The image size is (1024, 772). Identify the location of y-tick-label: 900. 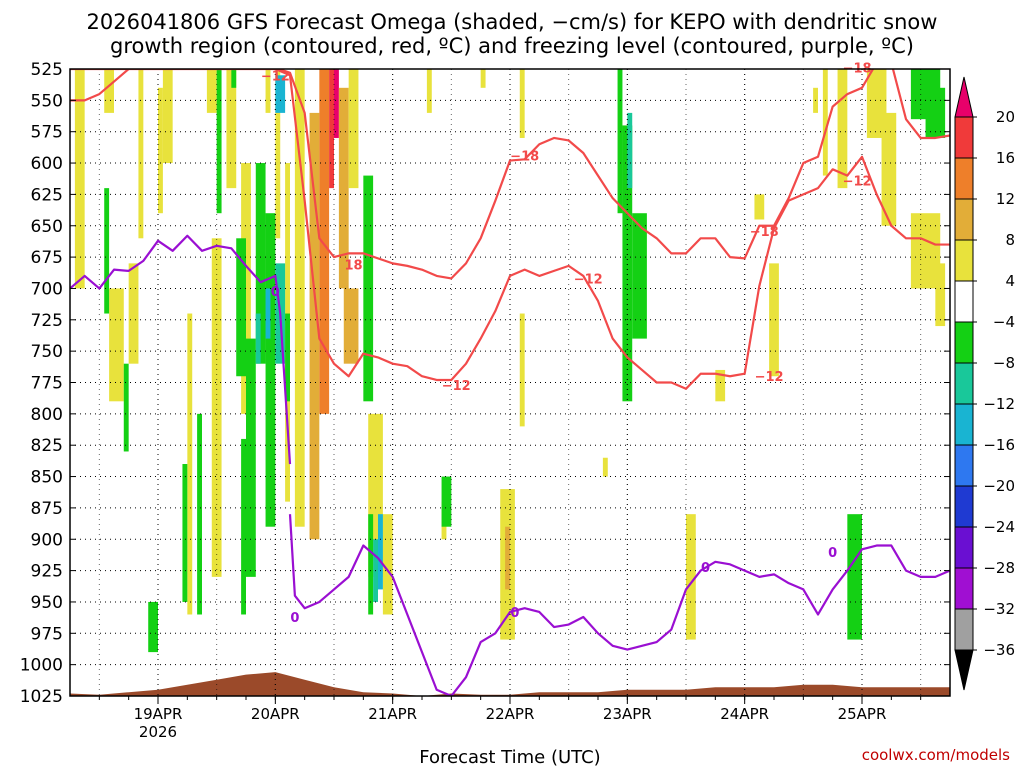
(47, 540).